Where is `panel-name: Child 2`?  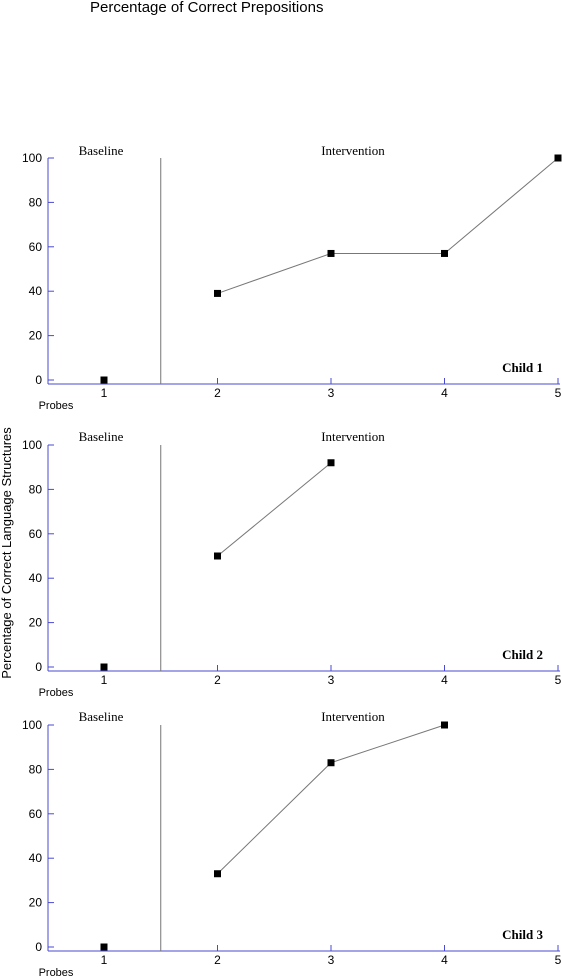
panel-name: Child 2 is located at coordinates (522, 654).